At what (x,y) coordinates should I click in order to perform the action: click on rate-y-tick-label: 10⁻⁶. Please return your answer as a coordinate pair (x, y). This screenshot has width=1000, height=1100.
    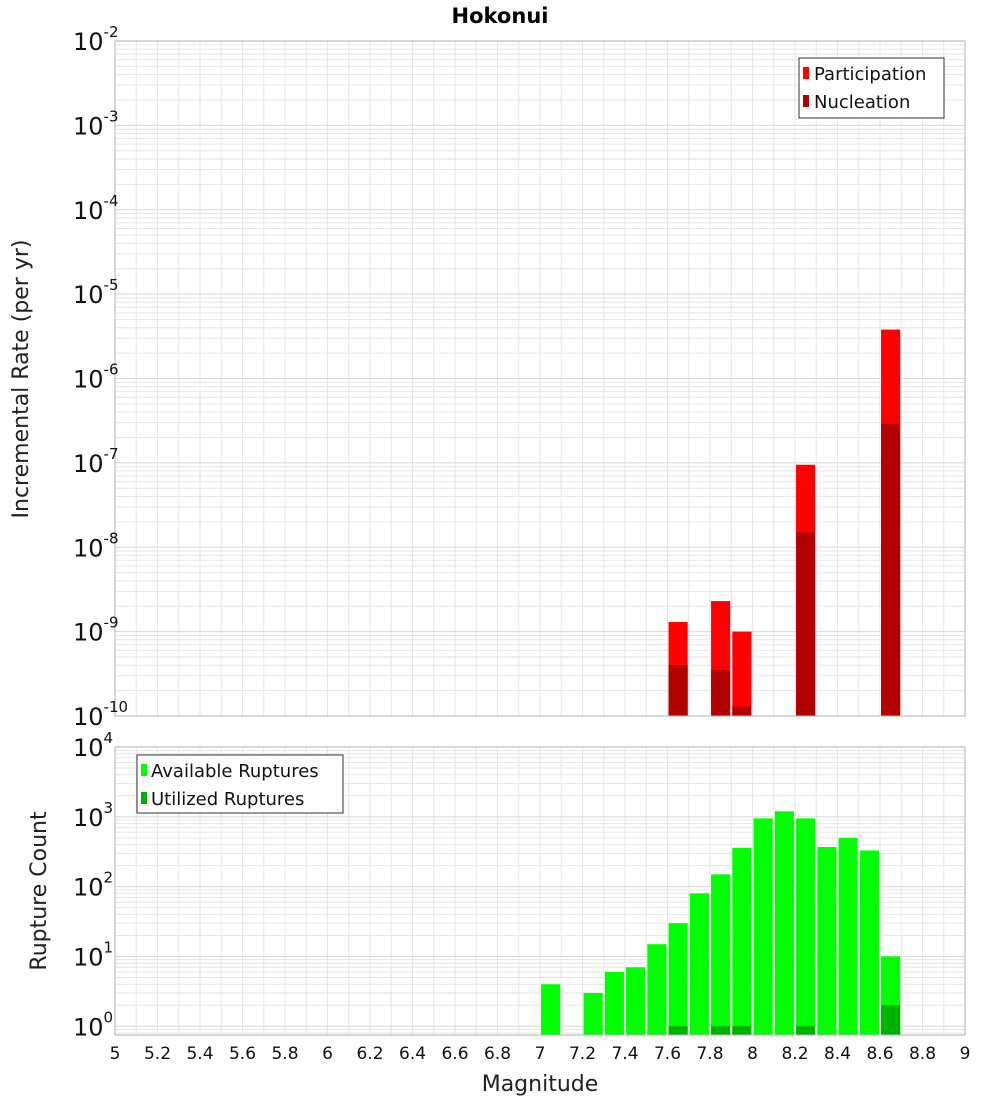
    Looking at the image, I should click on (96, 377).